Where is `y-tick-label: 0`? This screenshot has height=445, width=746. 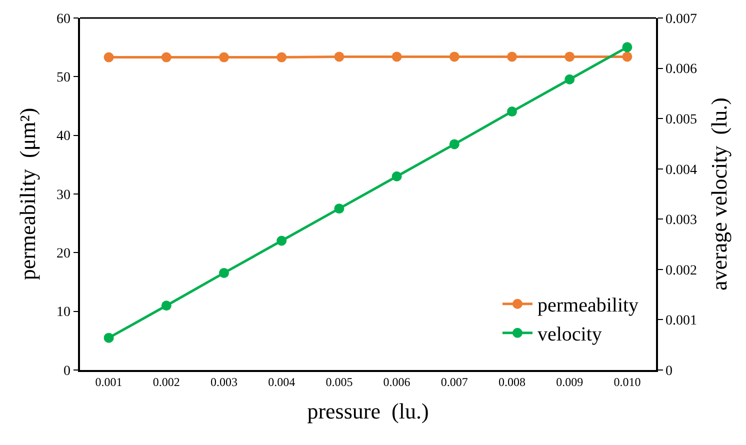 y-tick-label: 0 is located at coordinates (66, 371).